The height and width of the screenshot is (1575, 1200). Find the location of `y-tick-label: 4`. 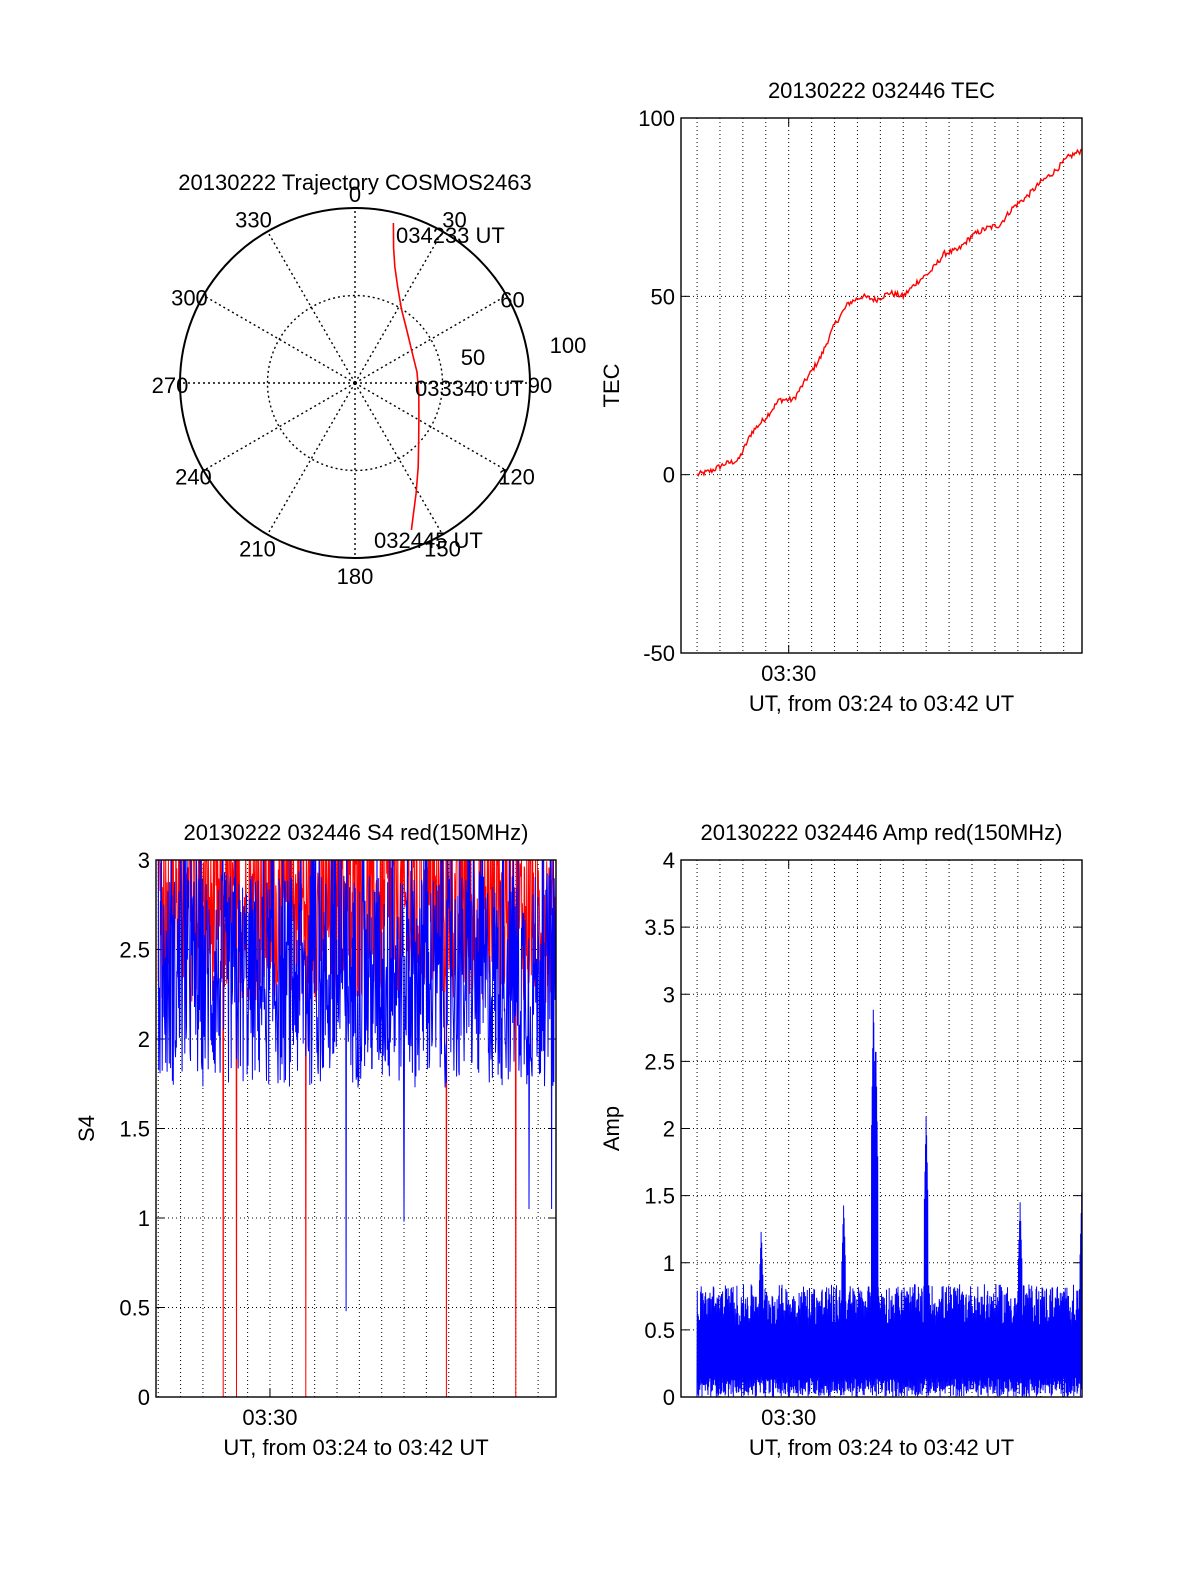

y-tick-label: 4 is located at coordinates (669, 860).